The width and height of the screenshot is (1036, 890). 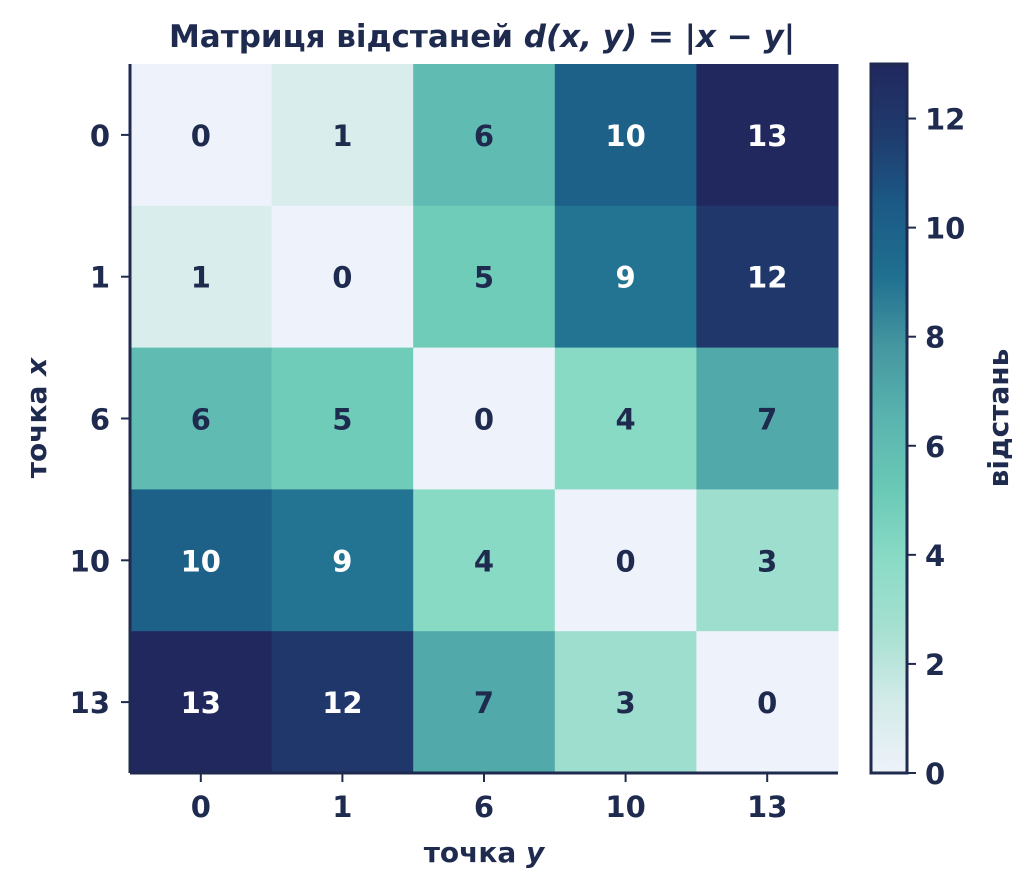 What do you see at coordinates (342, 807) in the screenshot?
I see `x-tick-label: 1` at bounding box center [342, 807].